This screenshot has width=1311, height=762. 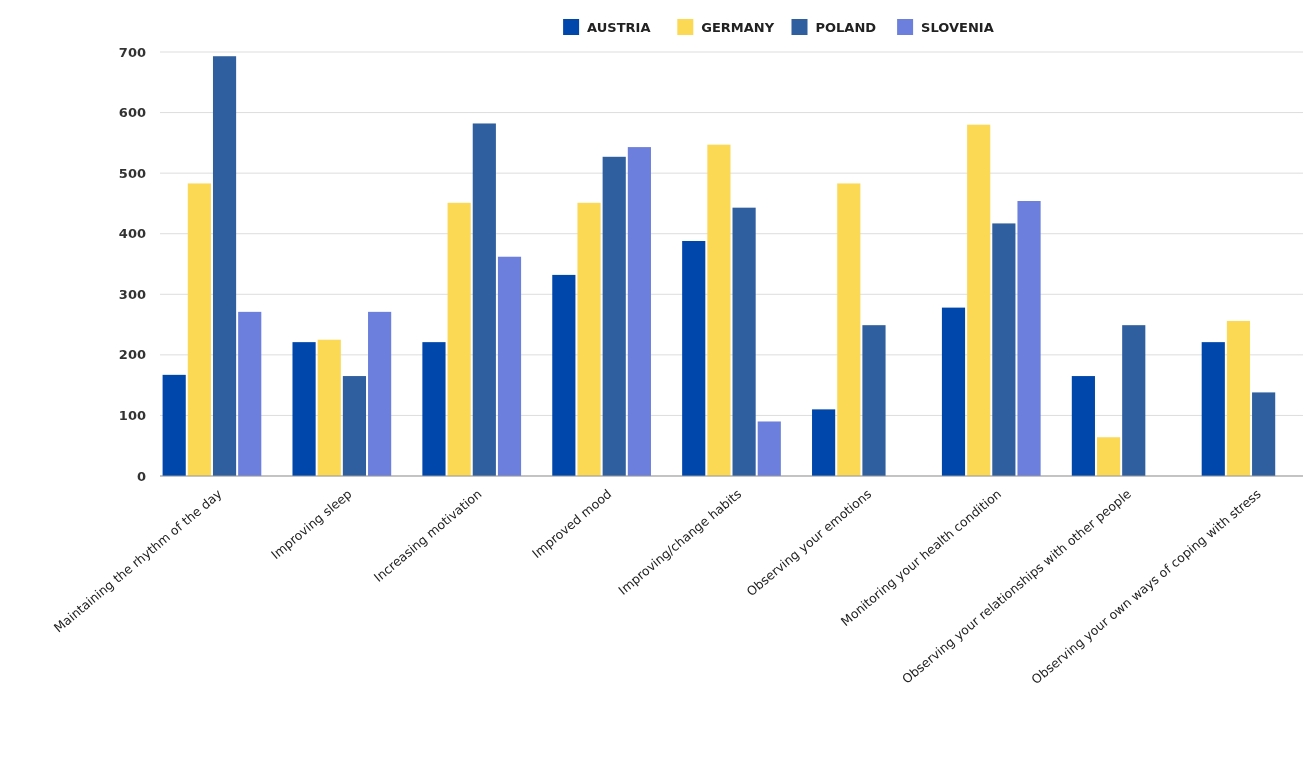 What do you see at coordinates (846, 27) in the screenshot?
I see `legend-label: POLAND` at bounding box center [846, 27].